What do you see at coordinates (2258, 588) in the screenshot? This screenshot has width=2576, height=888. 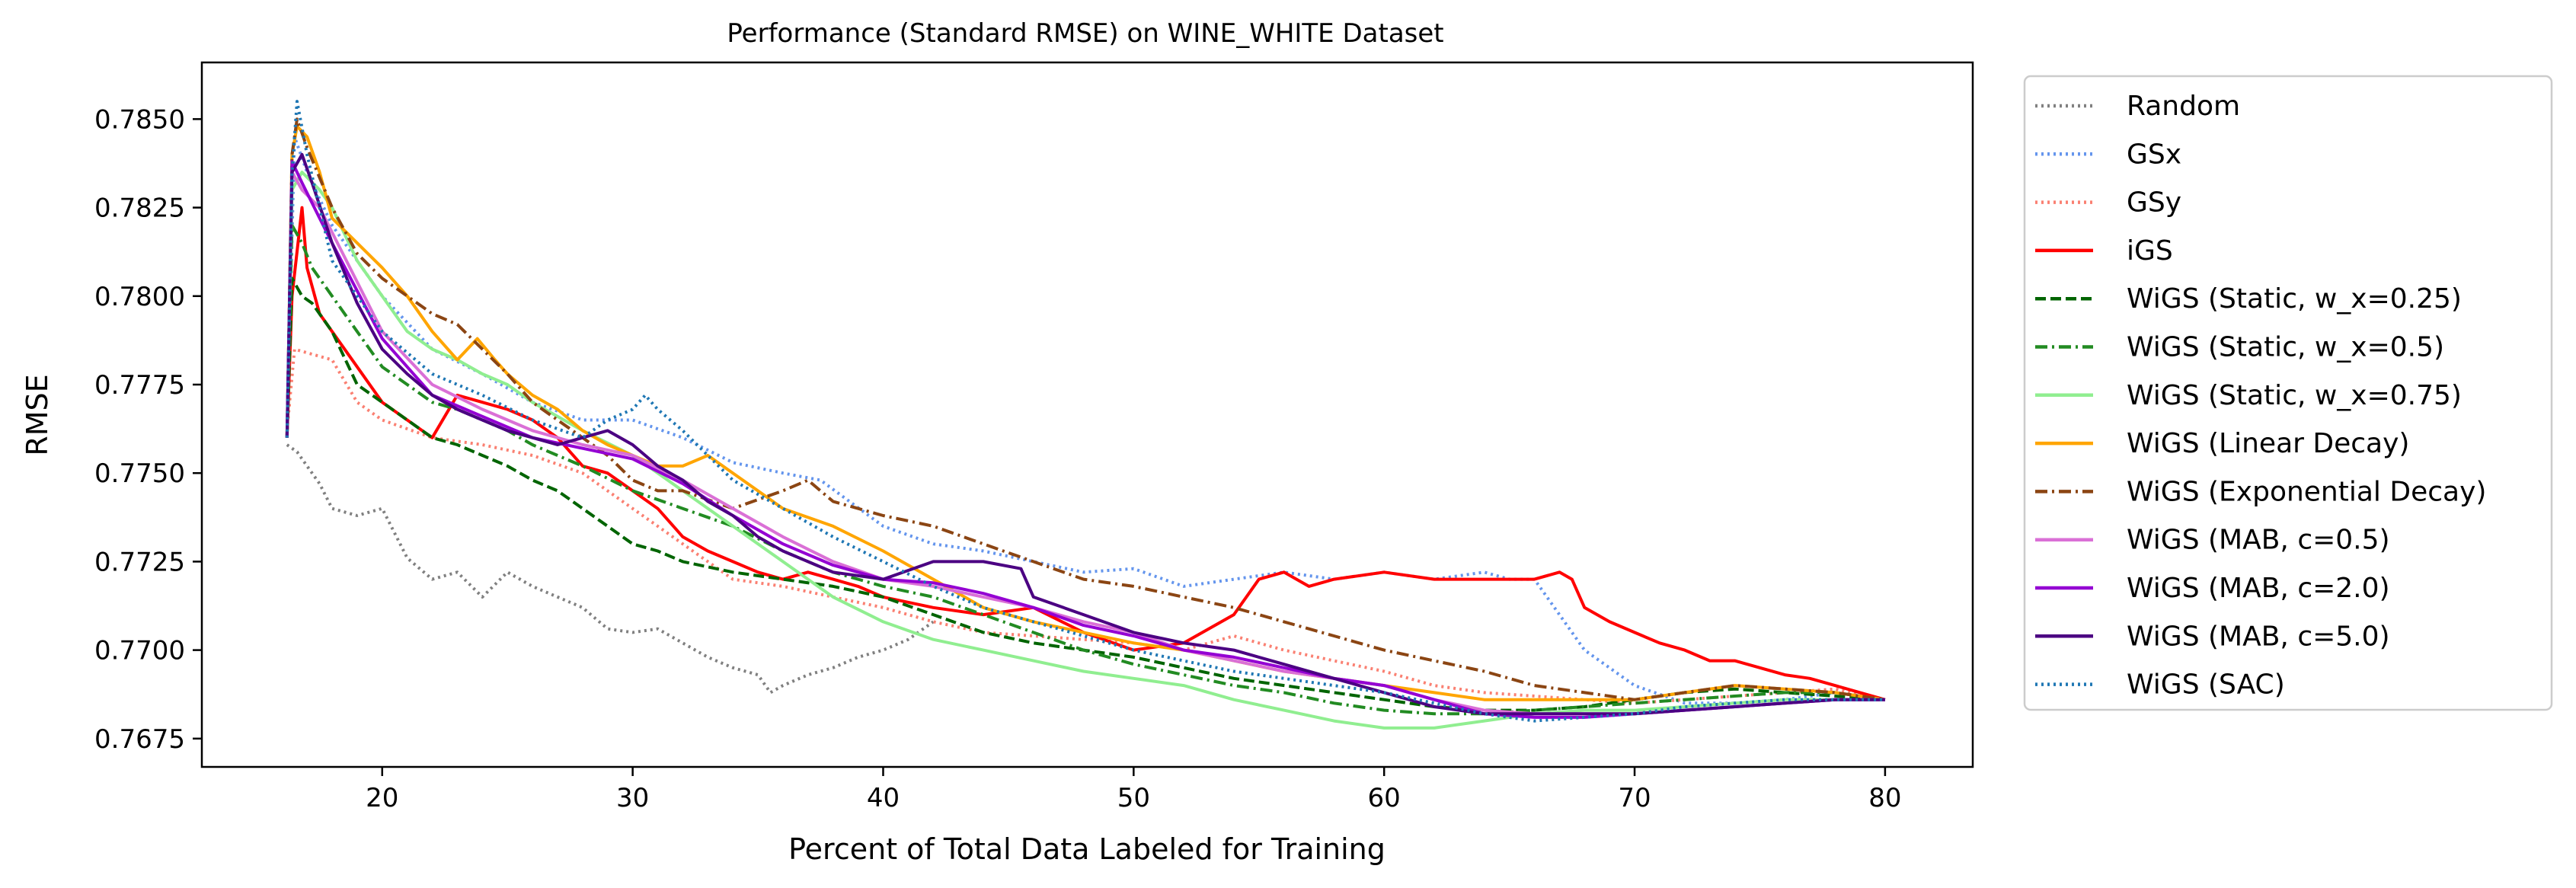 I see `legend-label: WiGS (MAB, c=2.0)` at bounding box center [2258, 588].